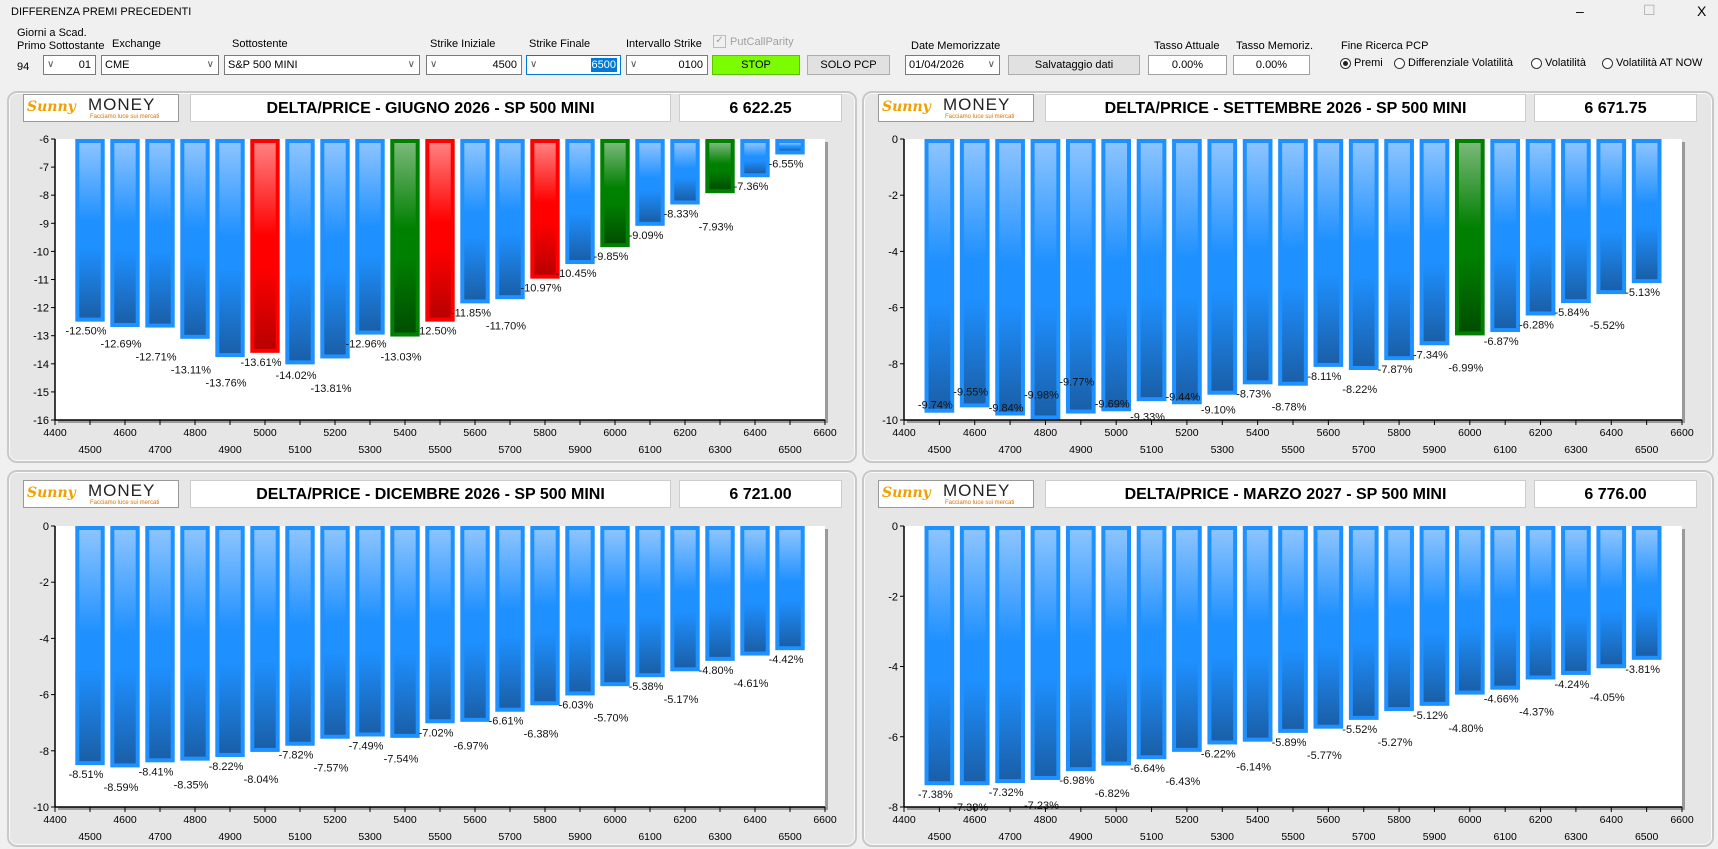 This screenshot has width=1718, height=849. What do you see at coordinates (1607, 698) in the screenshot?
I see `data-label: -4.05%` at bounding box center [1607, 698].